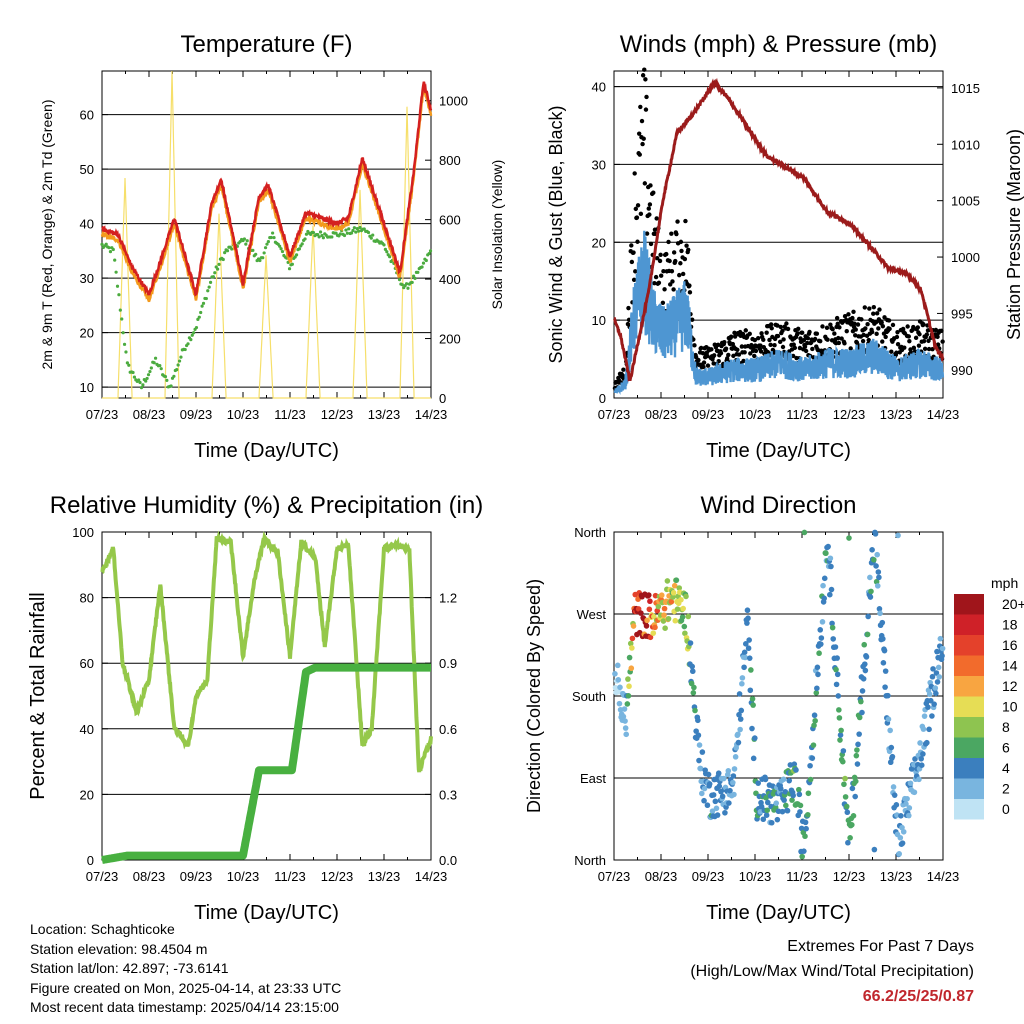 This screenshot has height=1024, width=1024. I want to click on y-tick-label: West, so click(592, 614).